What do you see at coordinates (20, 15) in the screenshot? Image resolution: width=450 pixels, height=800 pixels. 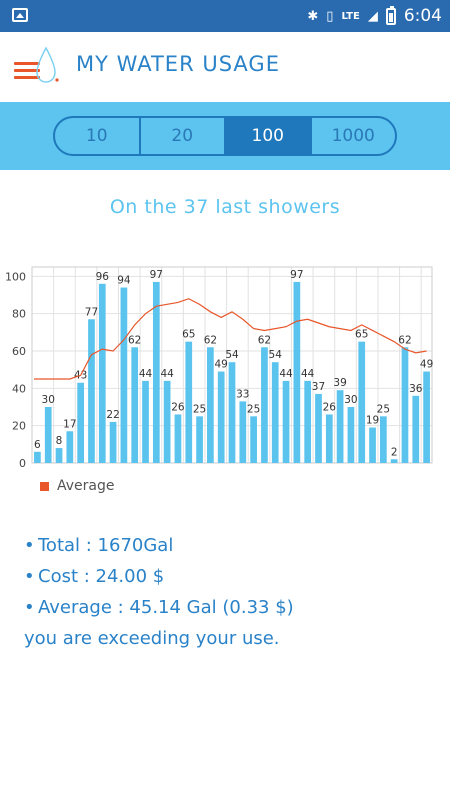 I see `image-icon` at bounding box center [20, 15].